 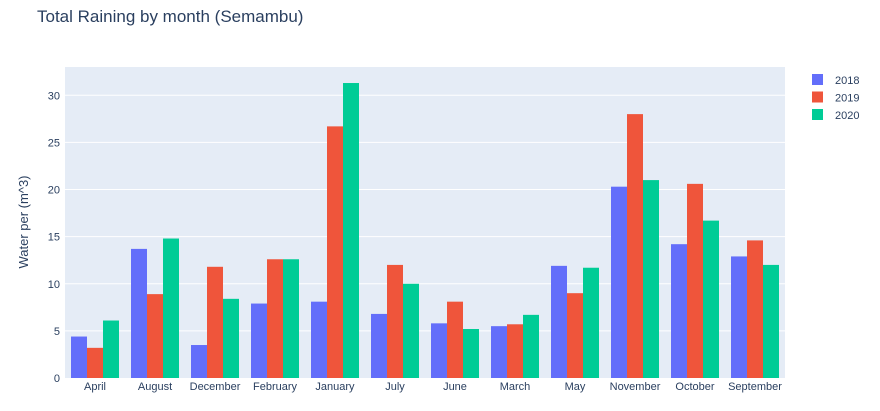 What do you see at coordinates (231, 338) in the screenshot?
I see `bar-2020-december` at bounding box center [231, 338].